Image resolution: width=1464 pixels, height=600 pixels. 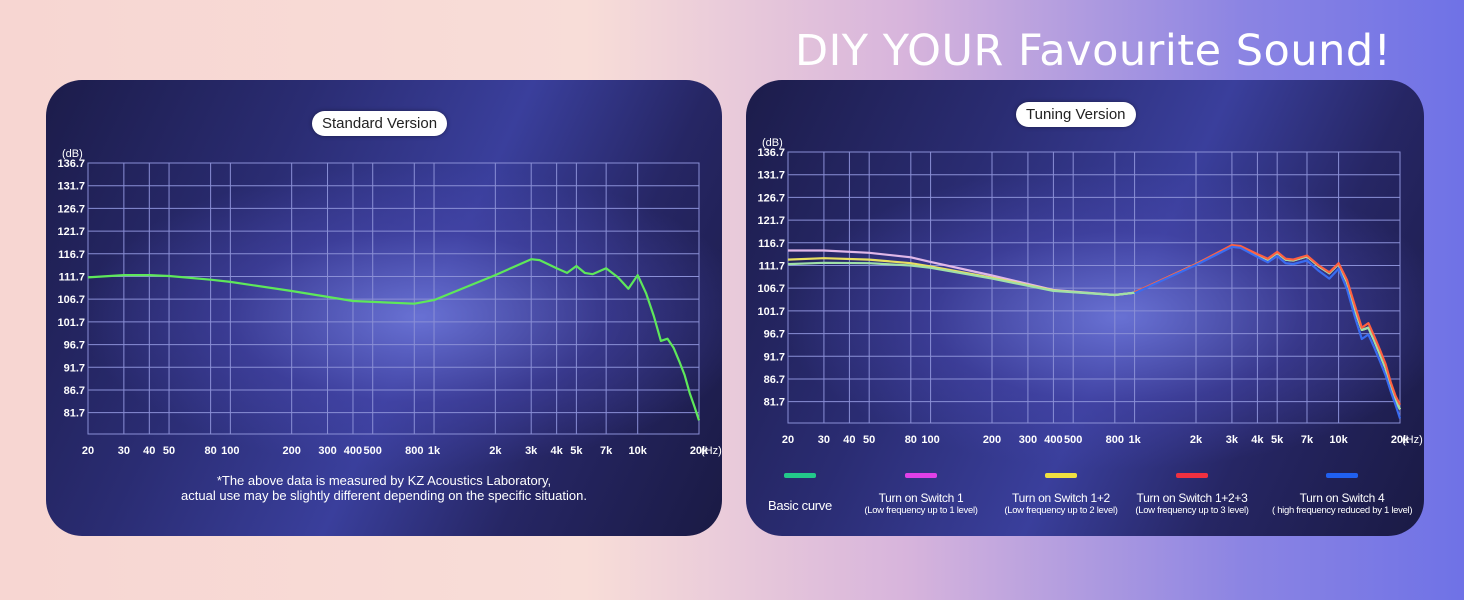 I want to click on legend-name: Basic curve, so click(x=800, y=505).